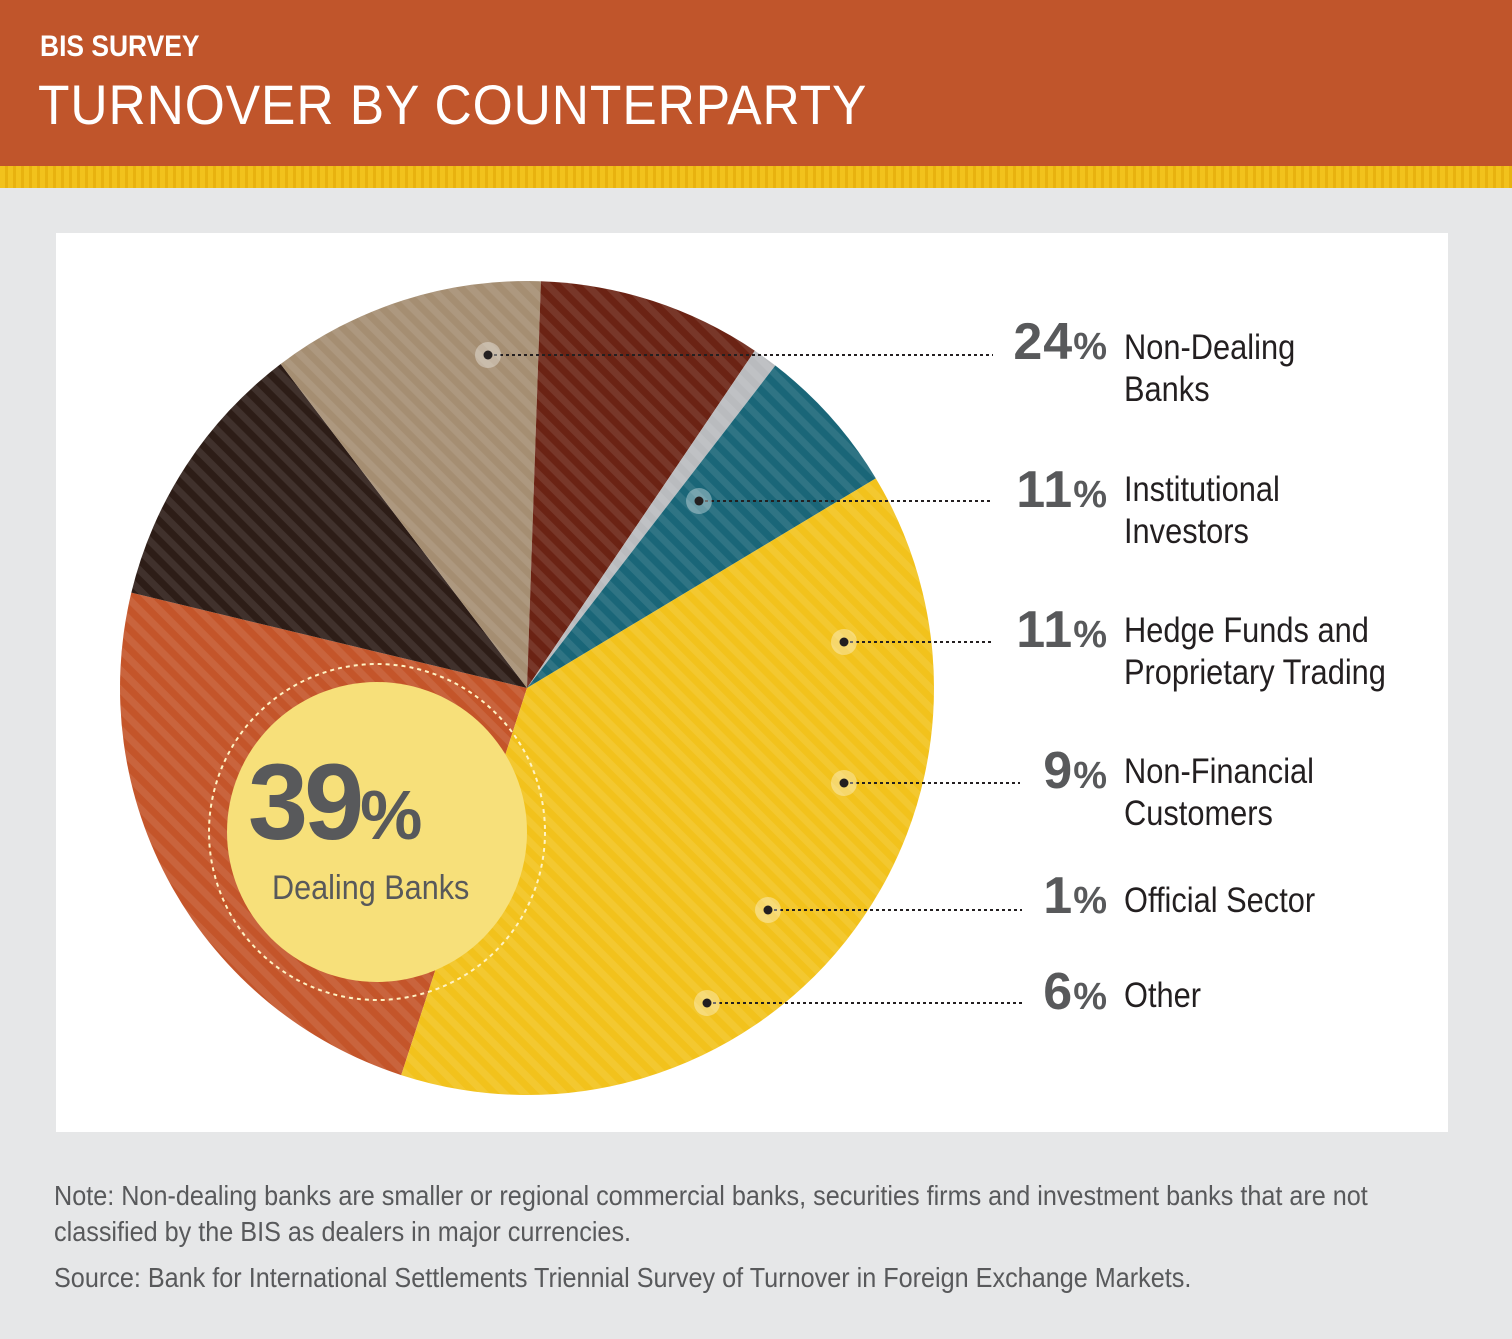 This screenshot has height=1339, width=1512. What do you see at coordinates (1163, 995) in the screenshot?
I see `label-name-other: Other` at bounding box center [1163, 995].